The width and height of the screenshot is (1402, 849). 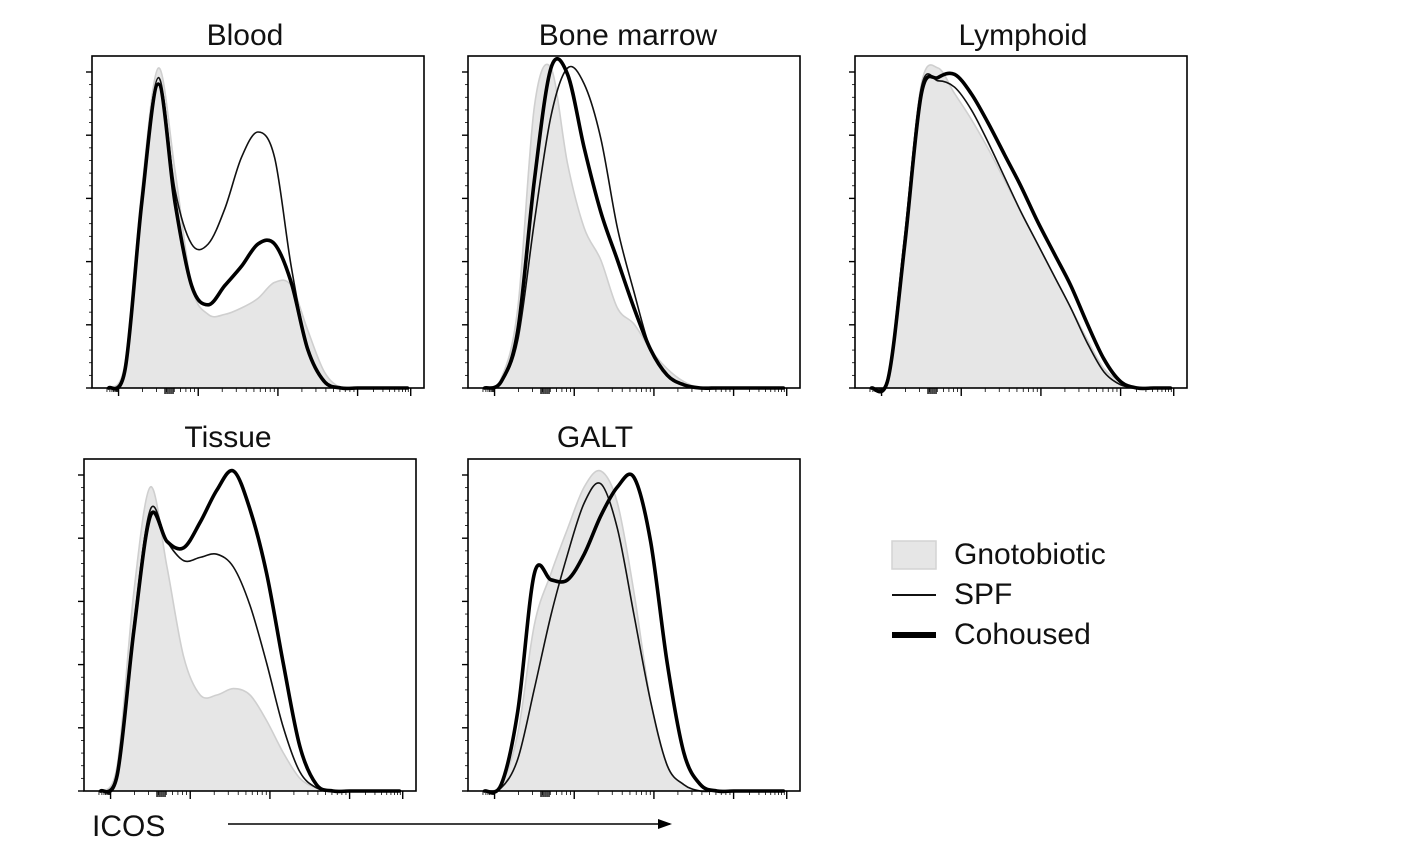 I want to click on panel-title-bone-marrow: Bone marrow, so click(x=628, y=35).